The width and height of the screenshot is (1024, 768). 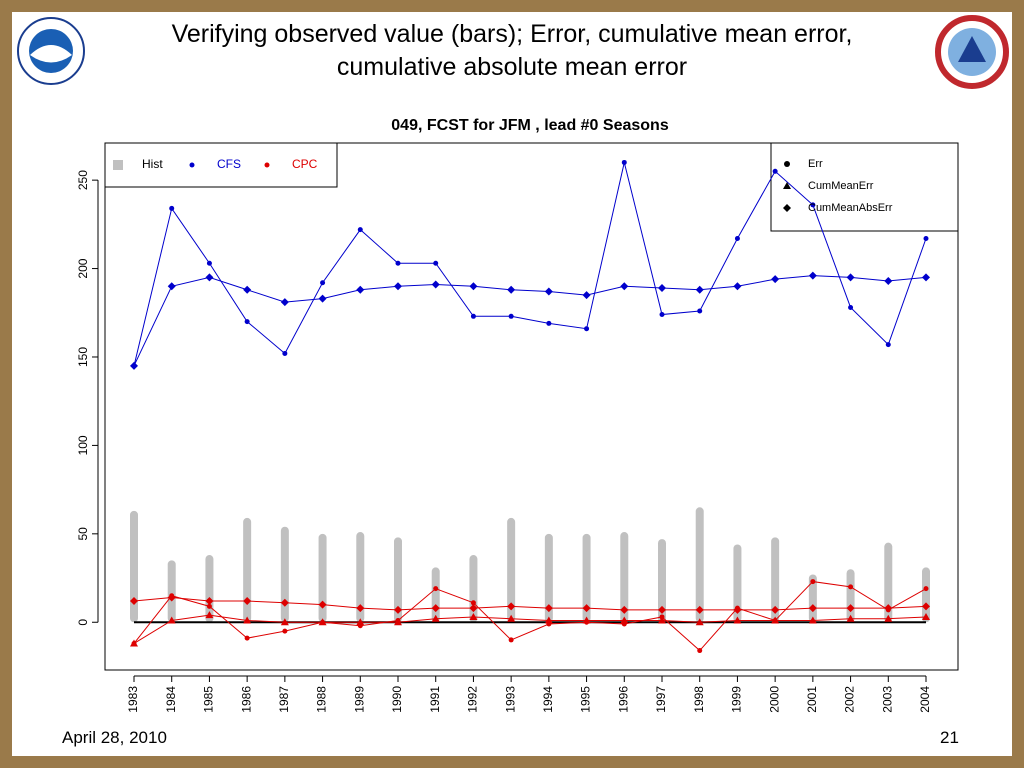 What do you see at coordinates (83, 268) in the screenshot?
I see `y-tick-label: 200` at bounding box center [83, 268].